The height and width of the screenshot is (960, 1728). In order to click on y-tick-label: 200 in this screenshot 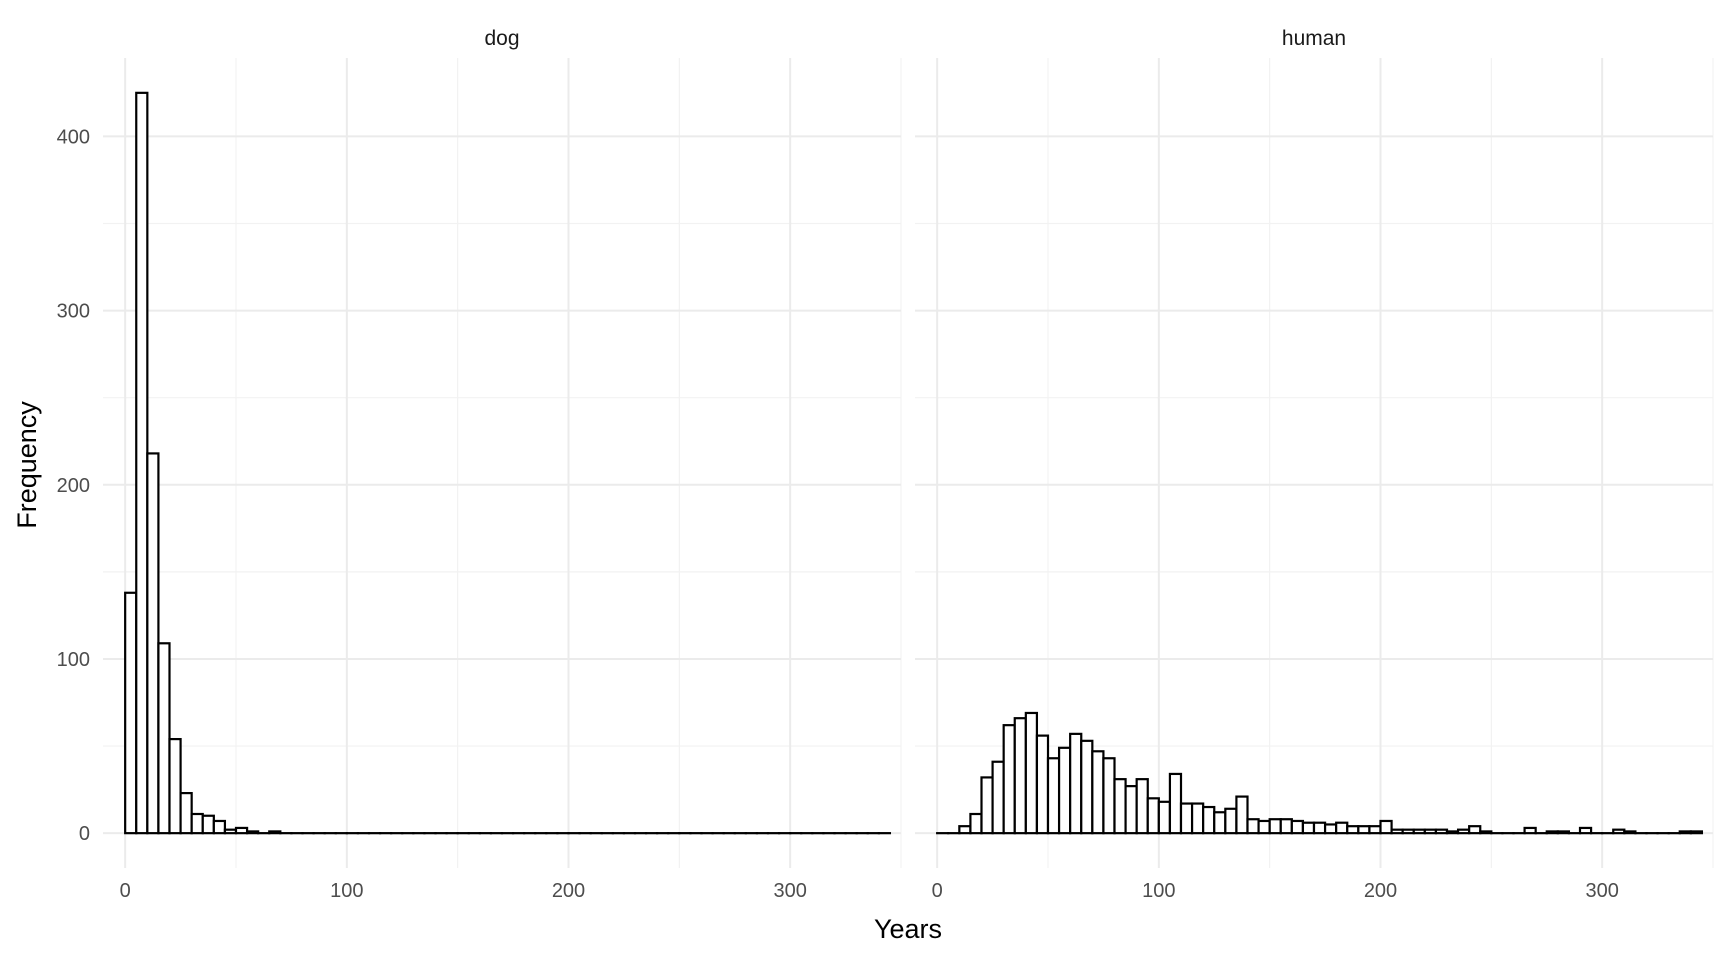, I will do `click(73, 486)`.